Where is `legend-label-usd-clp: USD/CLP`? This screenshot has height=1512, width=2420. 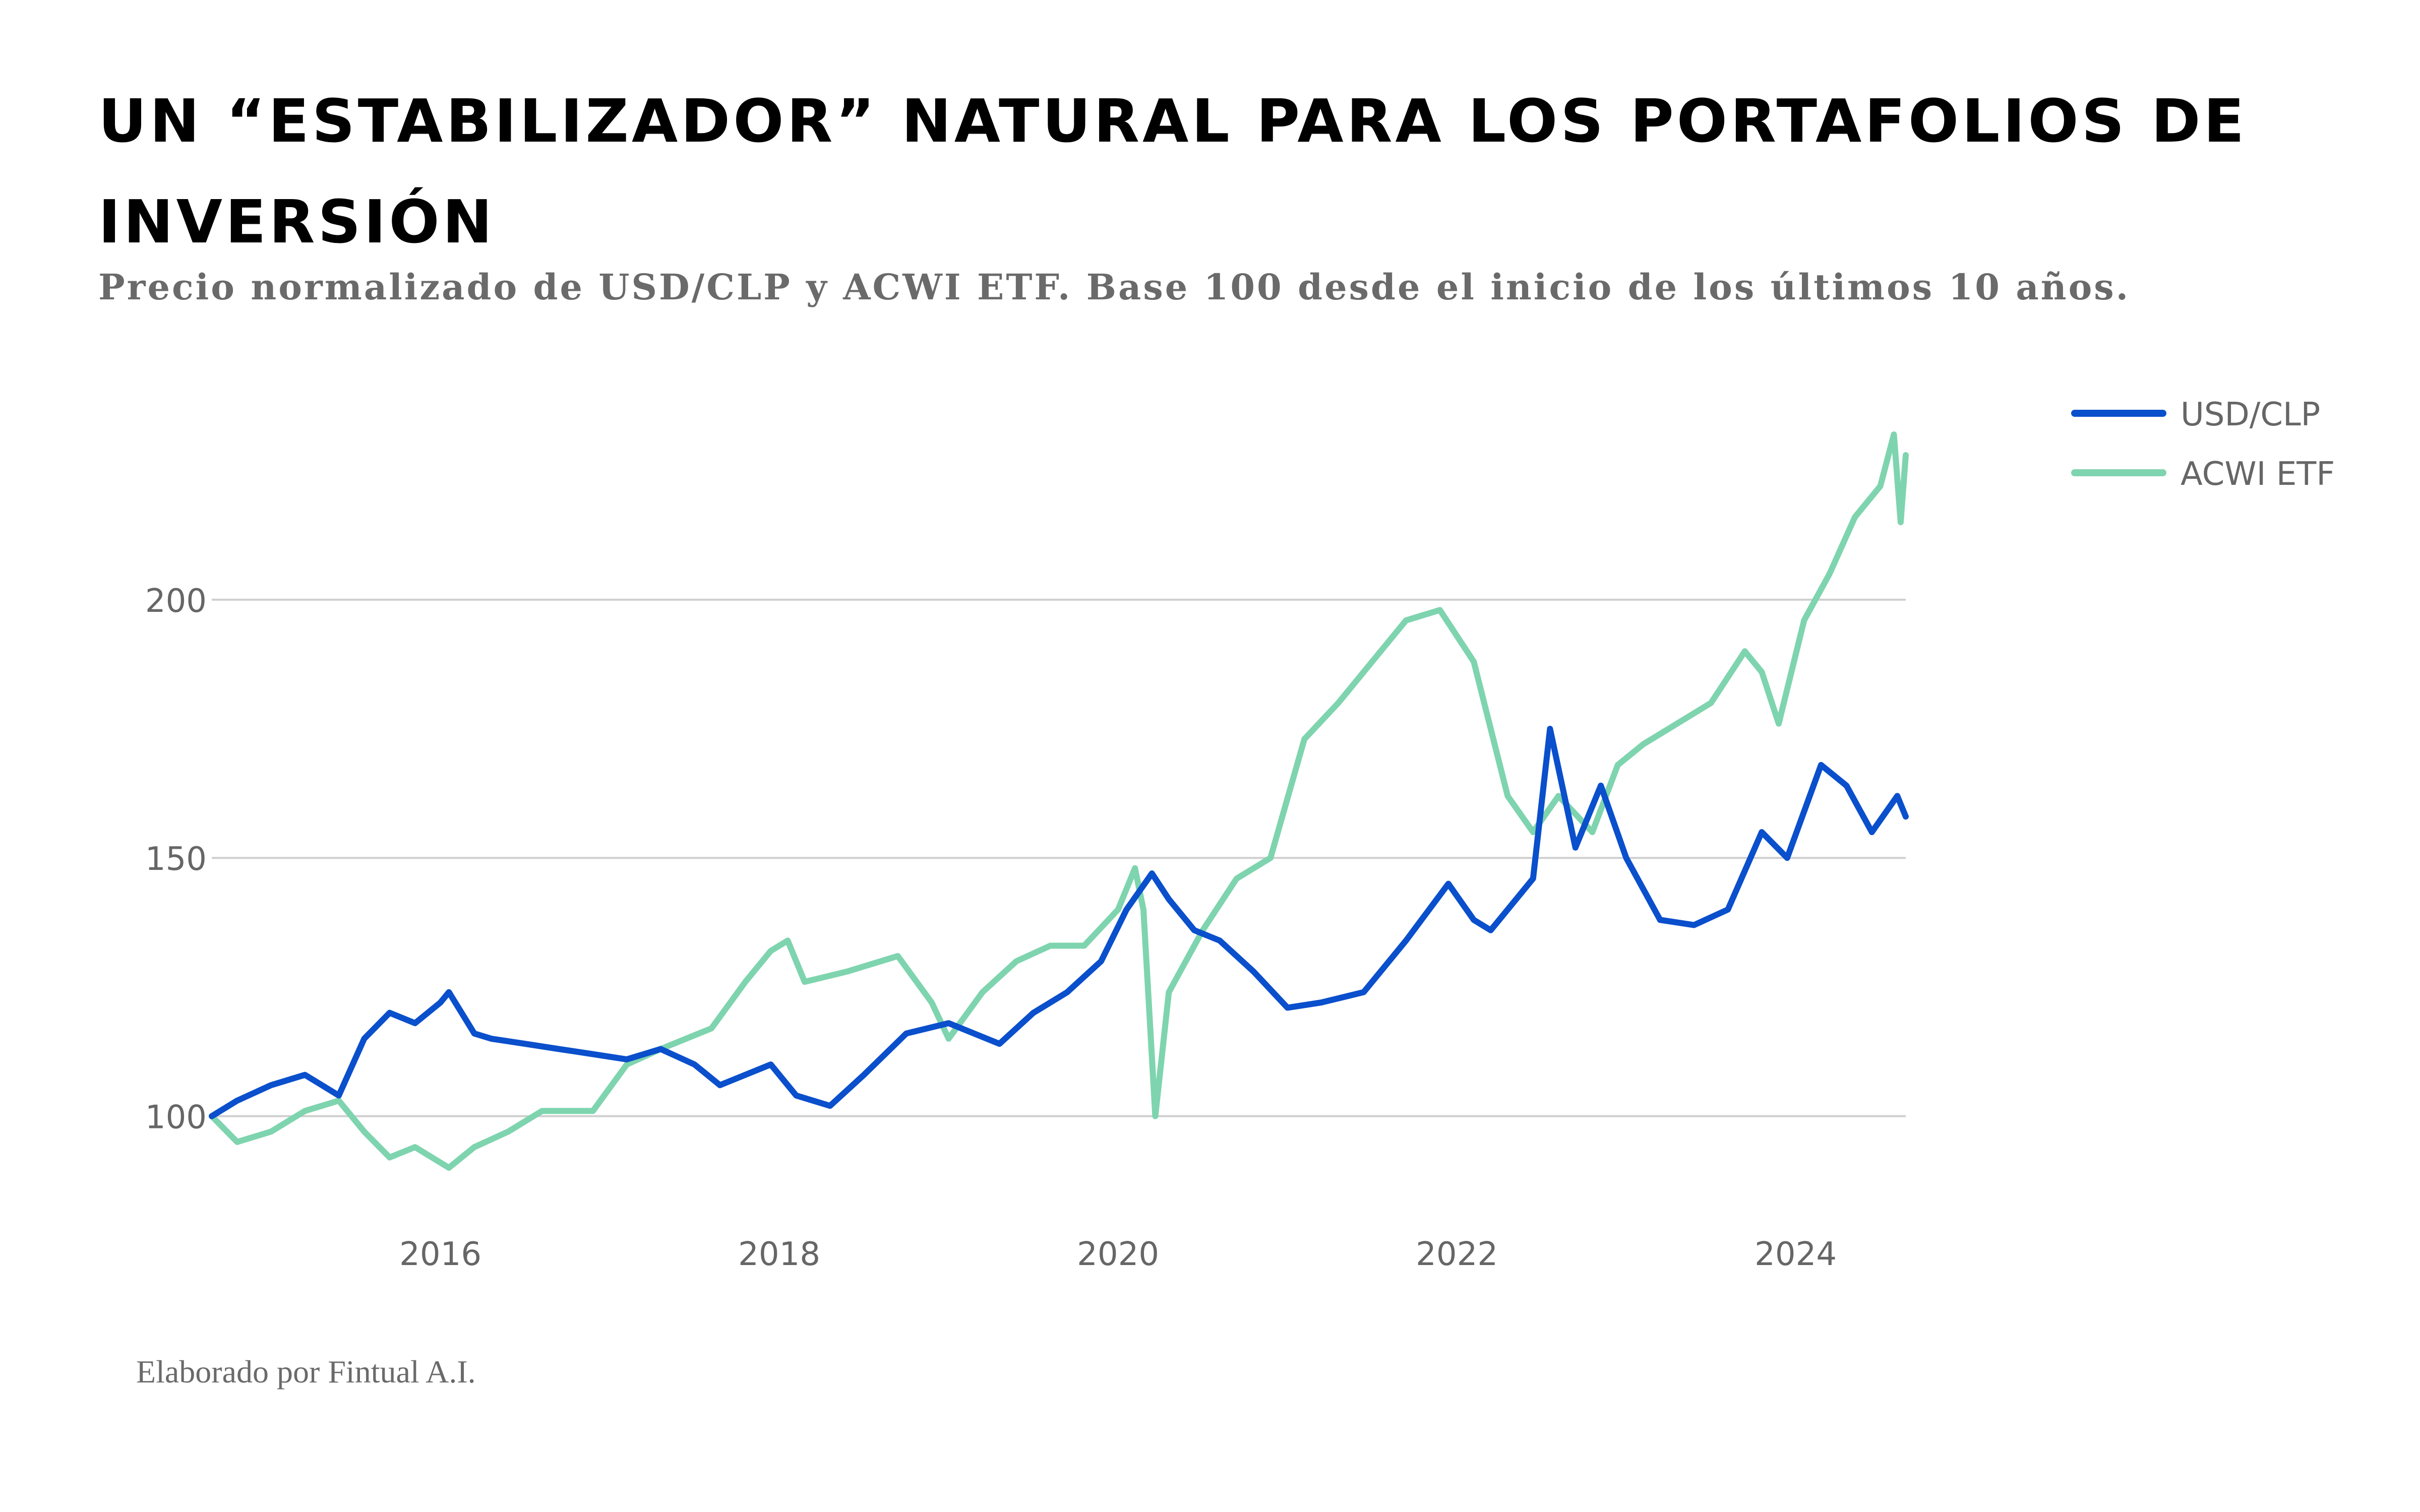
legend-label-usd-clp: USD/CLP is located at coordinates (2250, 414).